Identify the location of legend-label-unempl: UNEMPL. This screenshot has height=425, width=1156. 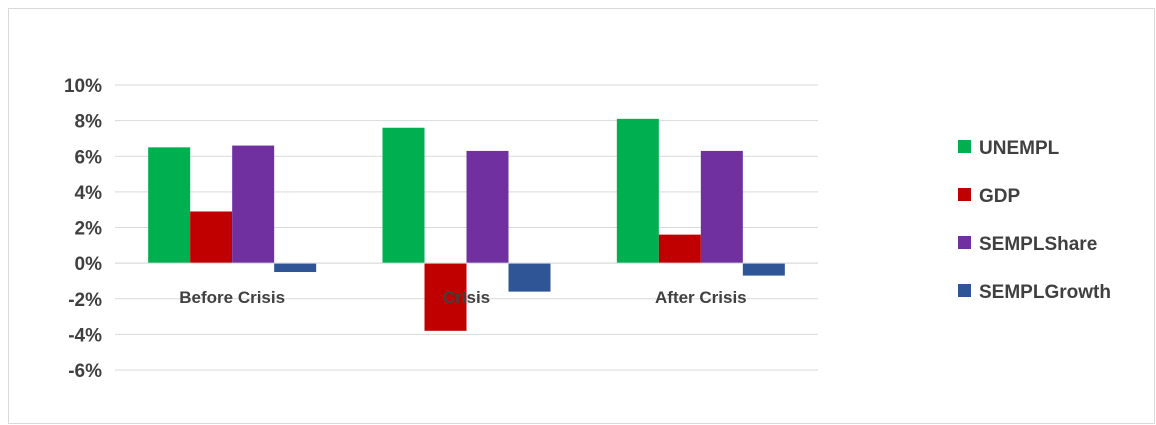
(1019, 148).